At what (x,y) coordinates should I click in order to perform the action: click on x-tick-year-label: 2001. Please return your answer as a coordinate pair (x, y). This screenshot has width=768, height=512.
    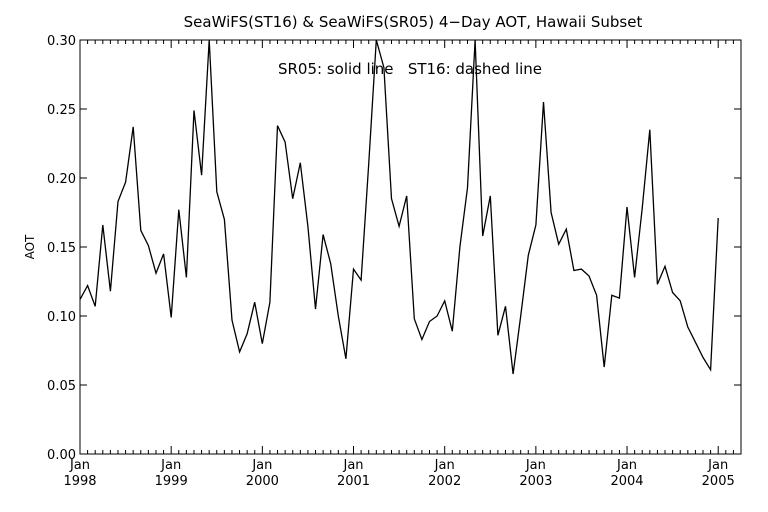
    Looking at the image, I should click on (353, 481).